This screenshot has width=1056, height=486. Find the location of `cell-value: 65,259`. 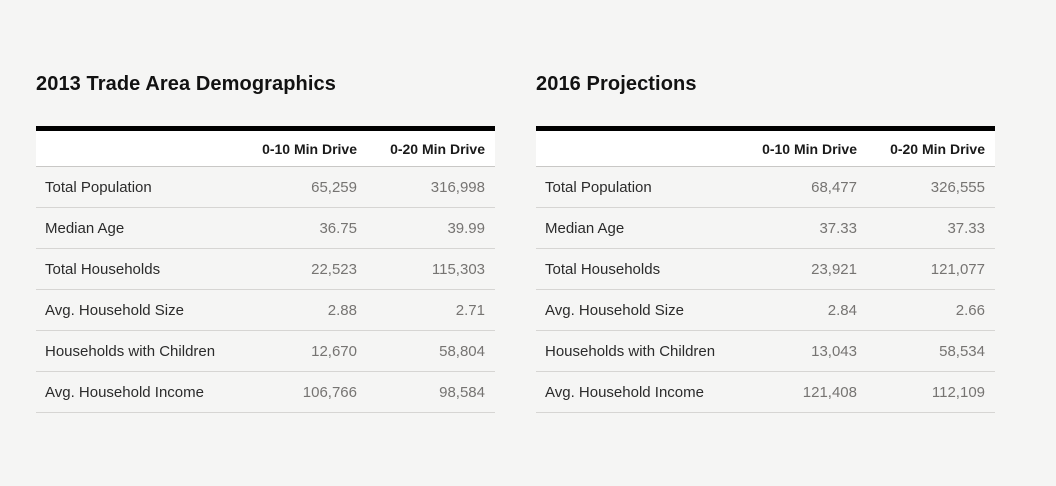

cell-value: 65,259 is located at coordinates (303, 187).